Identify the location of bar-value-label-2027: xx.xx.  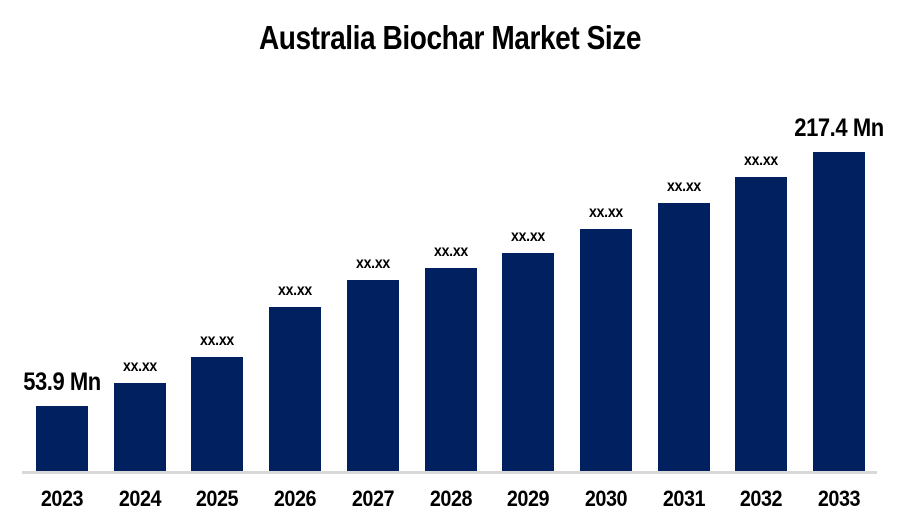
(372, 263).